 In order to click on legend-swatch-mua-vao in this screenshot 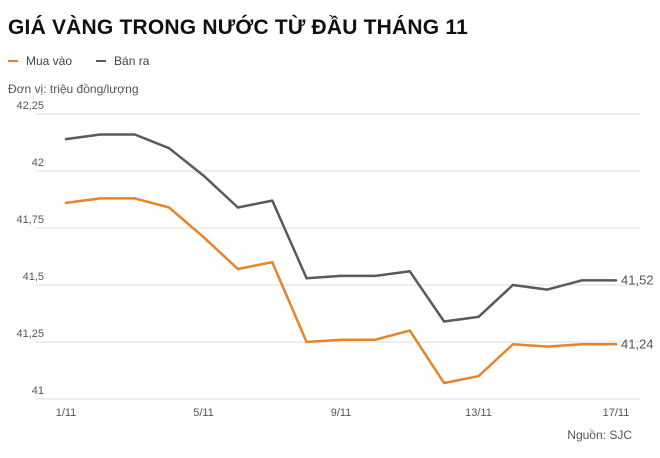, I will do `click(13, 61)`.